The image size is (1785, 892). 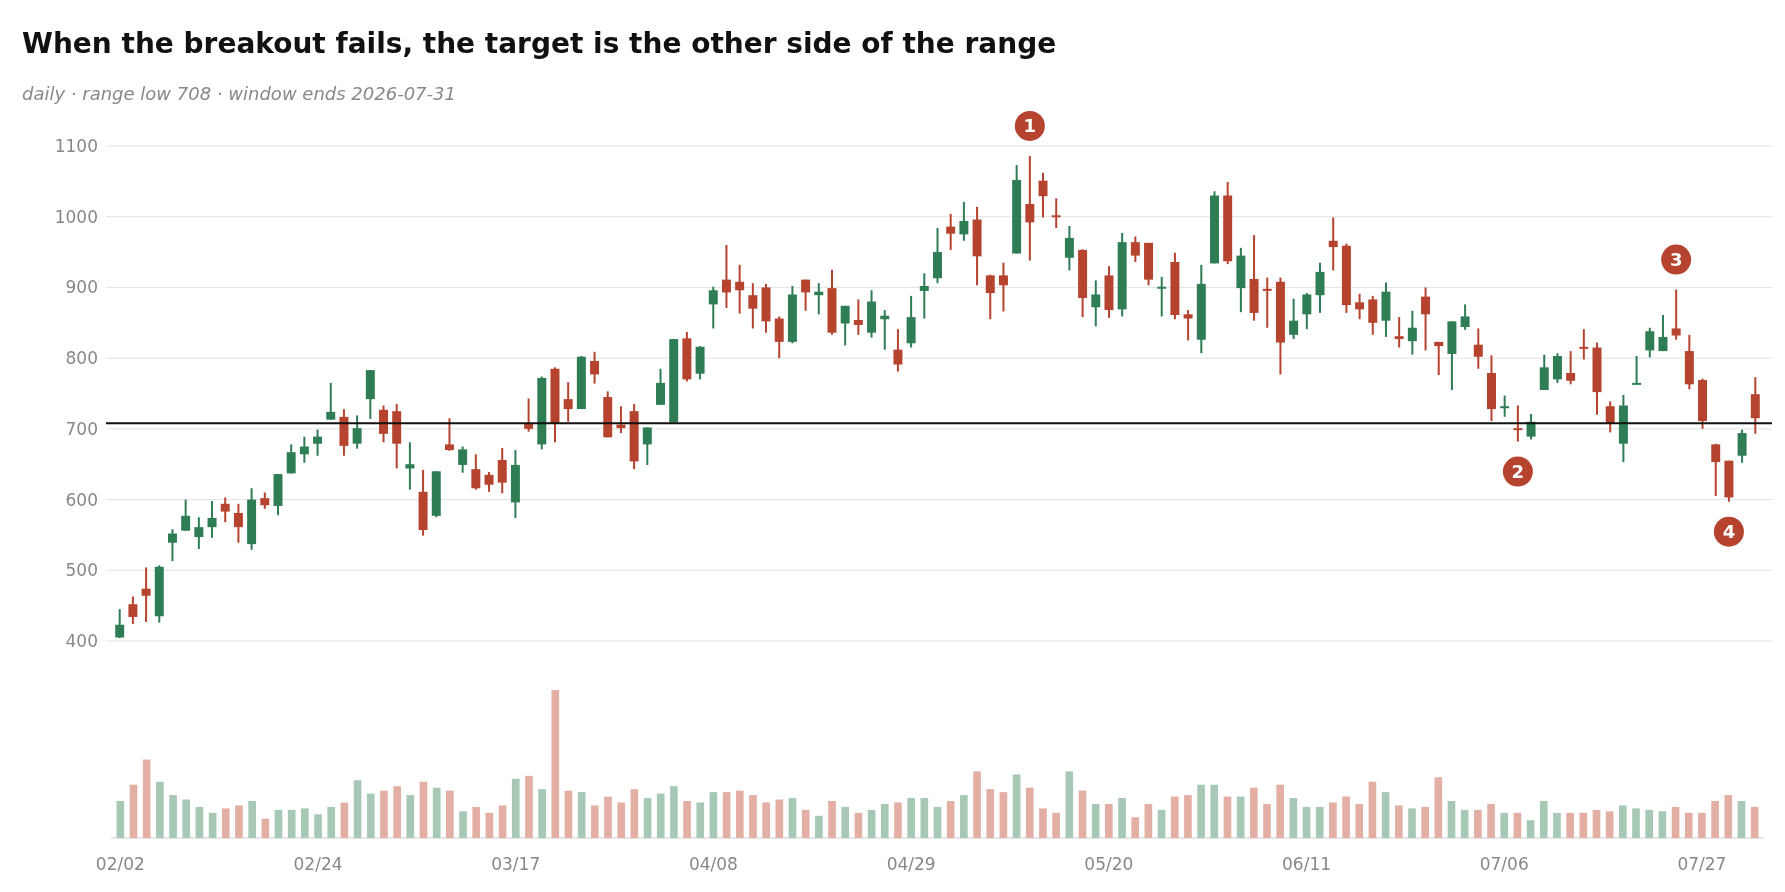 I want to click on x-tick-label: 02/02, so click(x=120, y=864).